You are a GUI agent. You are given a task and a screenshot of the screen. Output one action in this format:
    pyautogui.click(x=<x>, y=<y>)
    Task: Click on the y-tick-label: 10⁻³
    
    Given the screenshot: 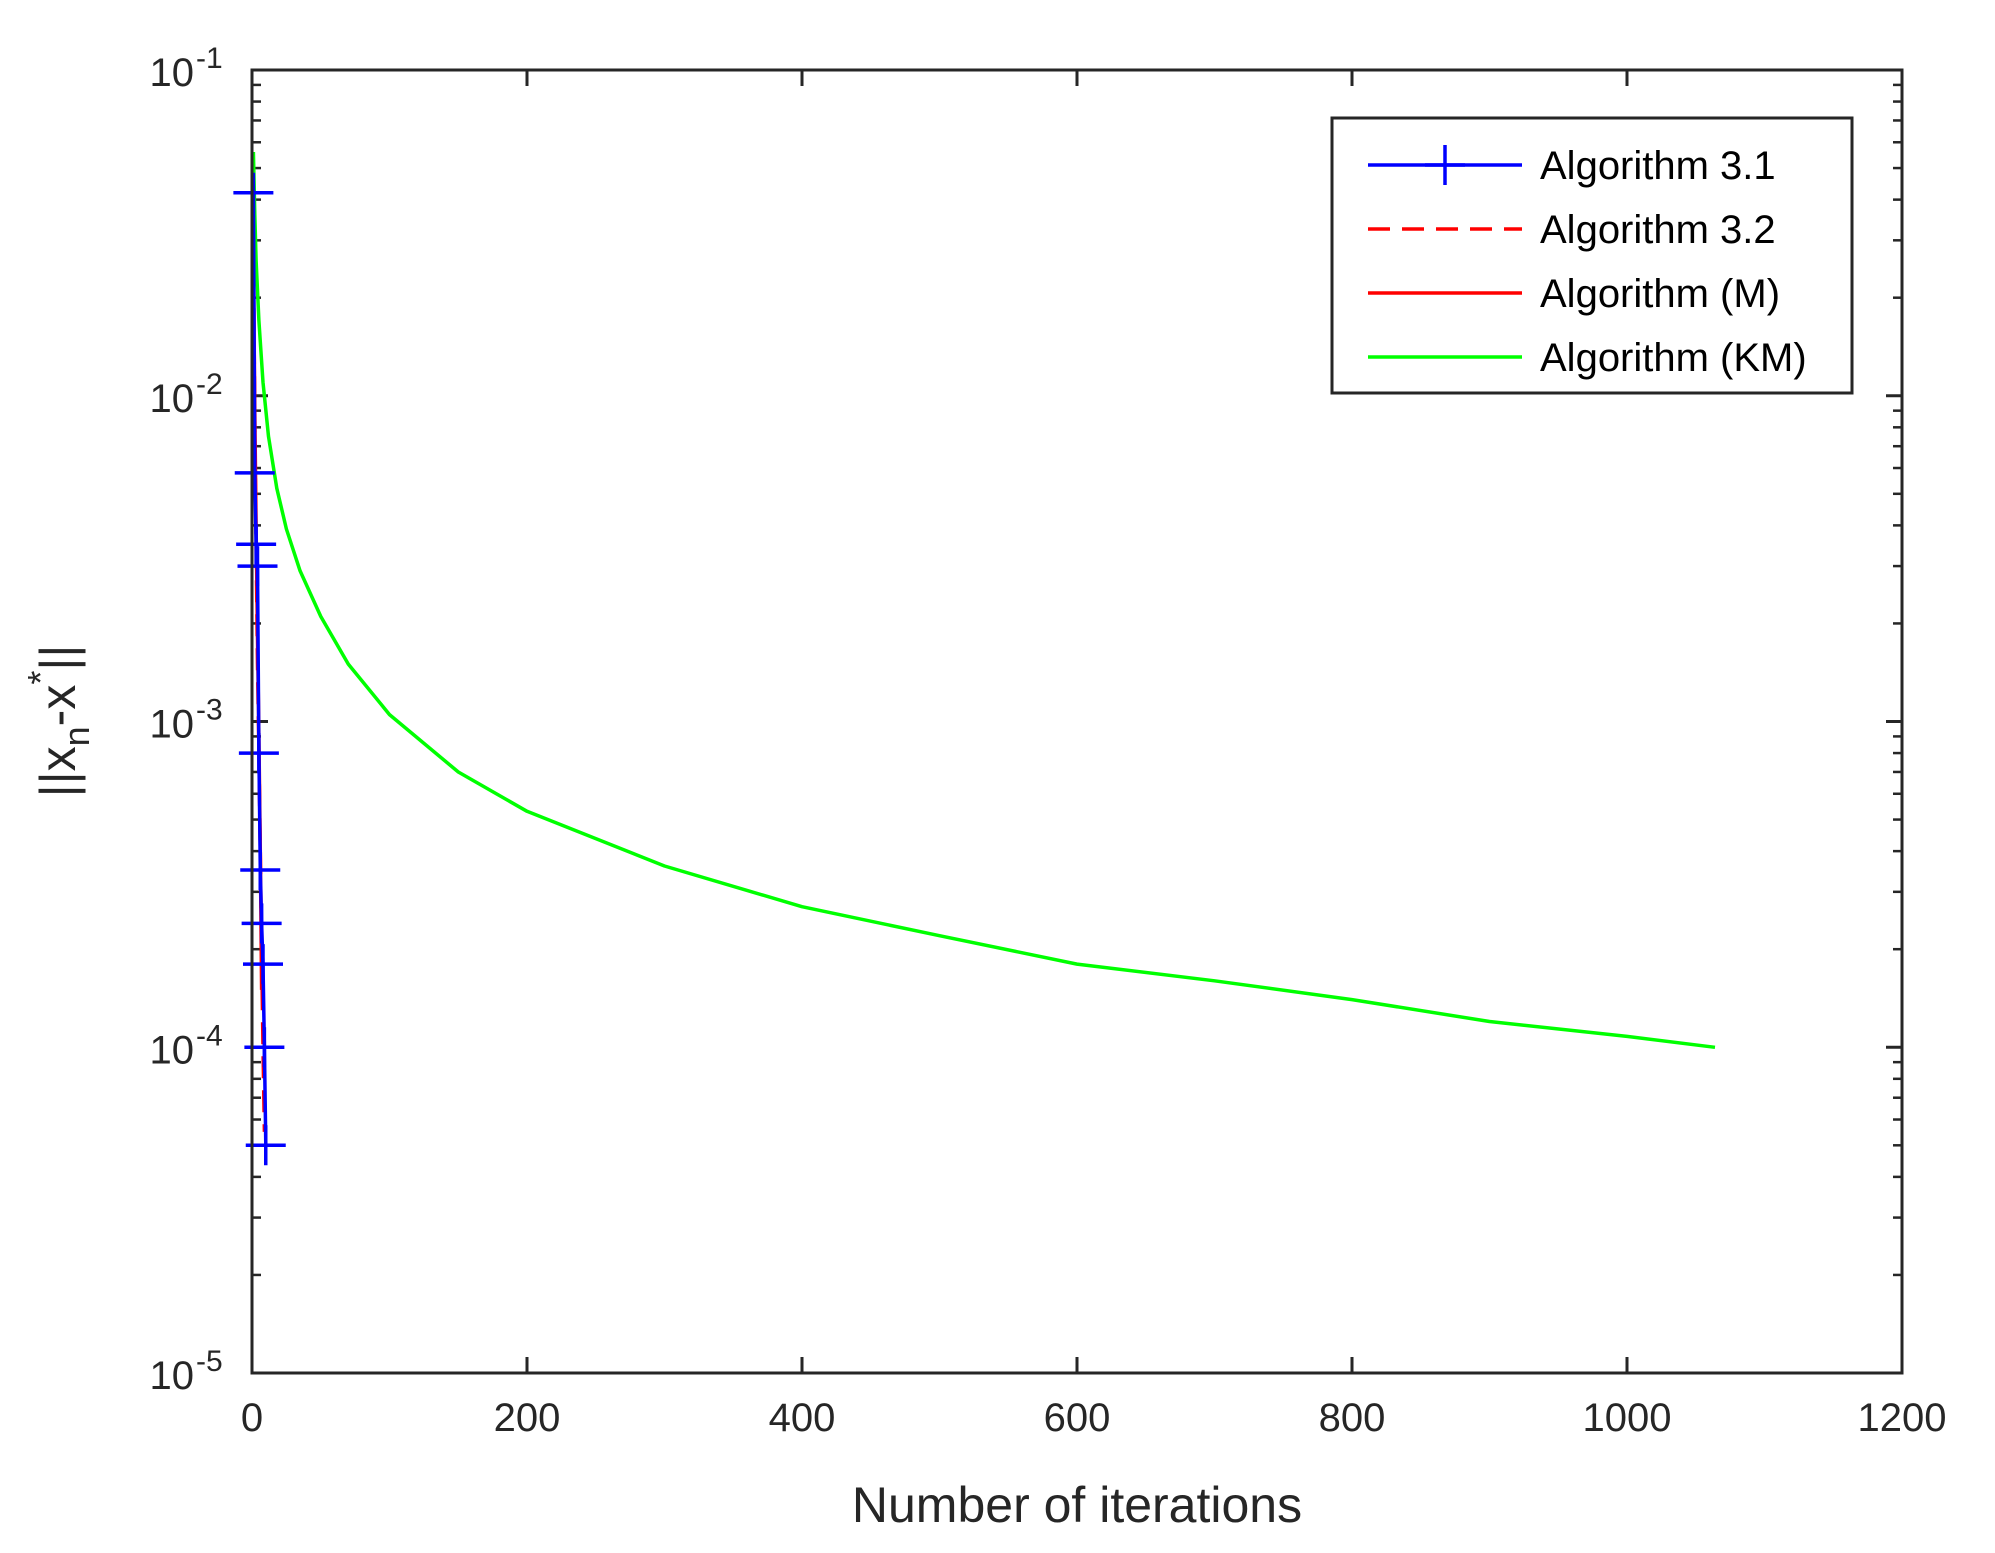 What is the action you would take?
    pyautogui.click(x=186, y=720)
    